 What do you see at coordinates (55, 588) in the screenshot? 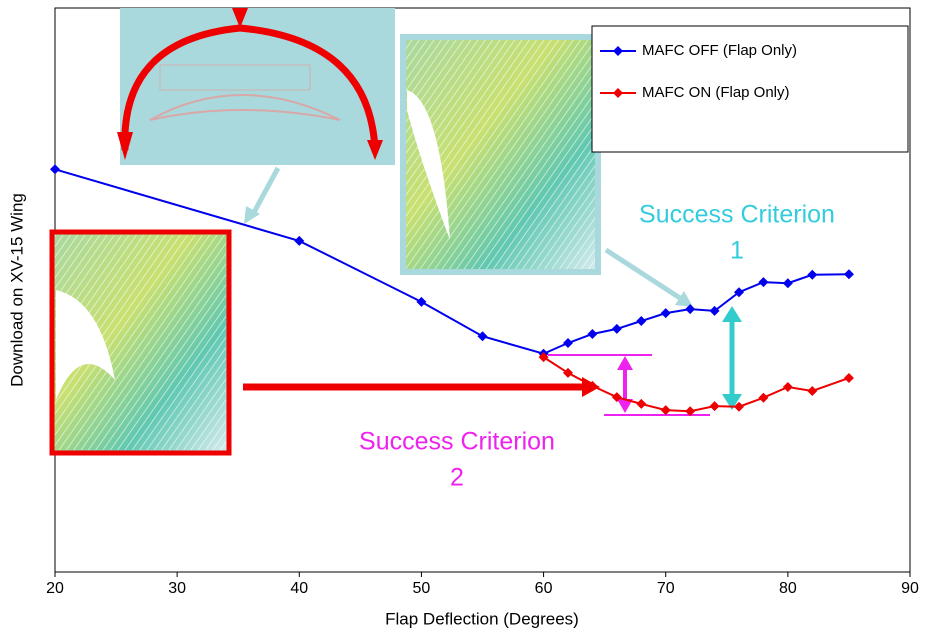
I see `x-tick-label: 20` at bounding box center [55, 588].